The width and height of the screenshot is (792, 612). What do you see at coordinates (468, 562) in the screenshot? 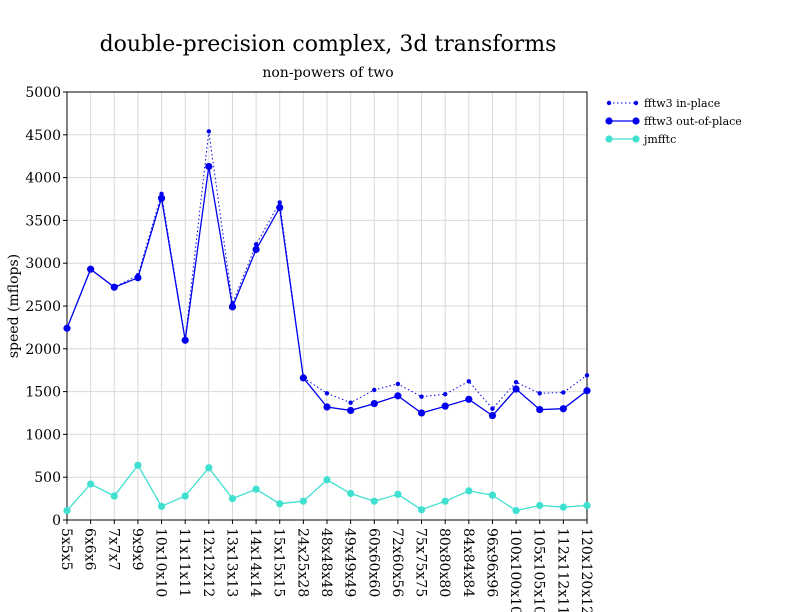
I see `x-tick-label: 84x84x84` at bounding box center [468, 562].